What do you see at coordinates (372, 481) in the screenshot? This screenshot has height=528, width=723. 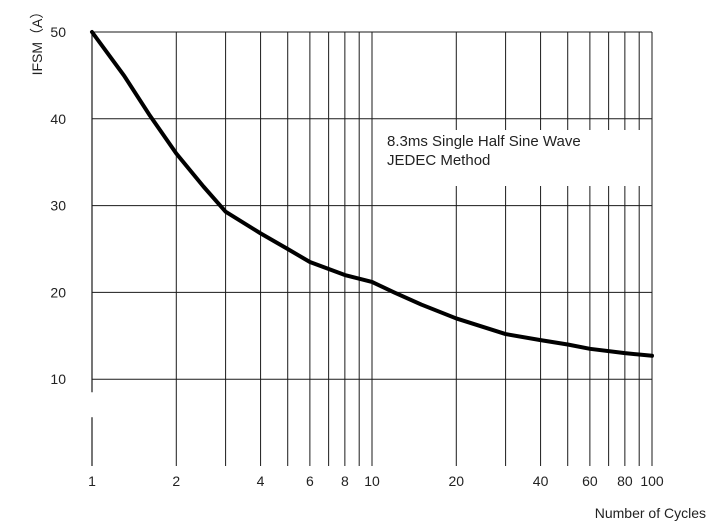 I see `x-tick-label: 10` at bounding box center [372, 481].